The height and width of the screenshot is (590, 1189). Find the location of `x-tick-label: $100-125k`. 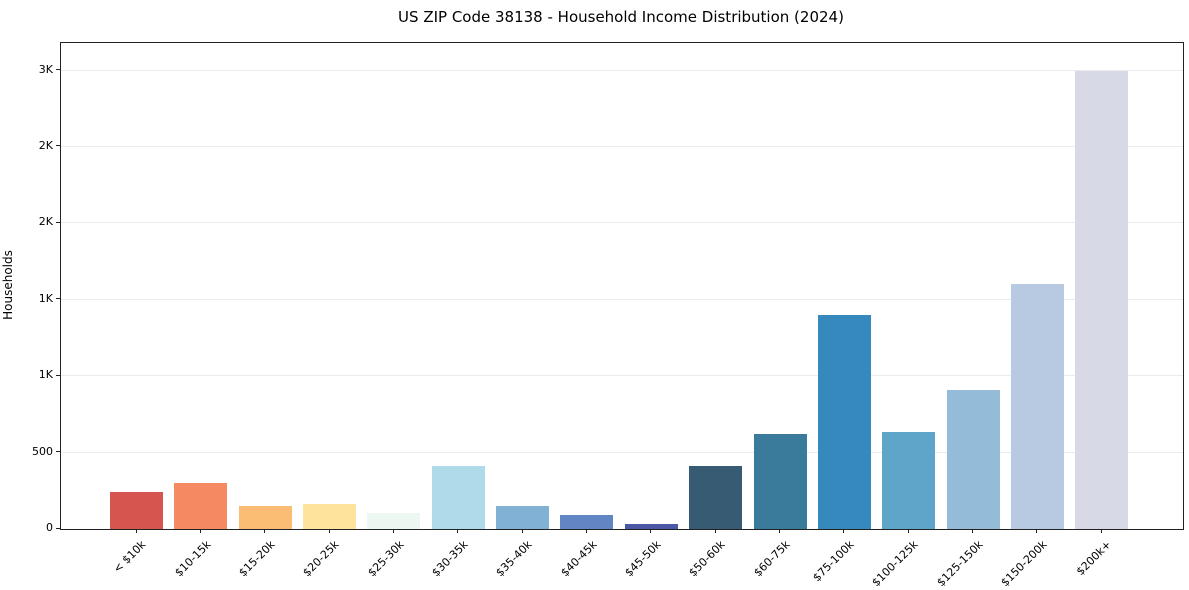

x-tick-label: $100-125k is located at coordinates (895, 564).